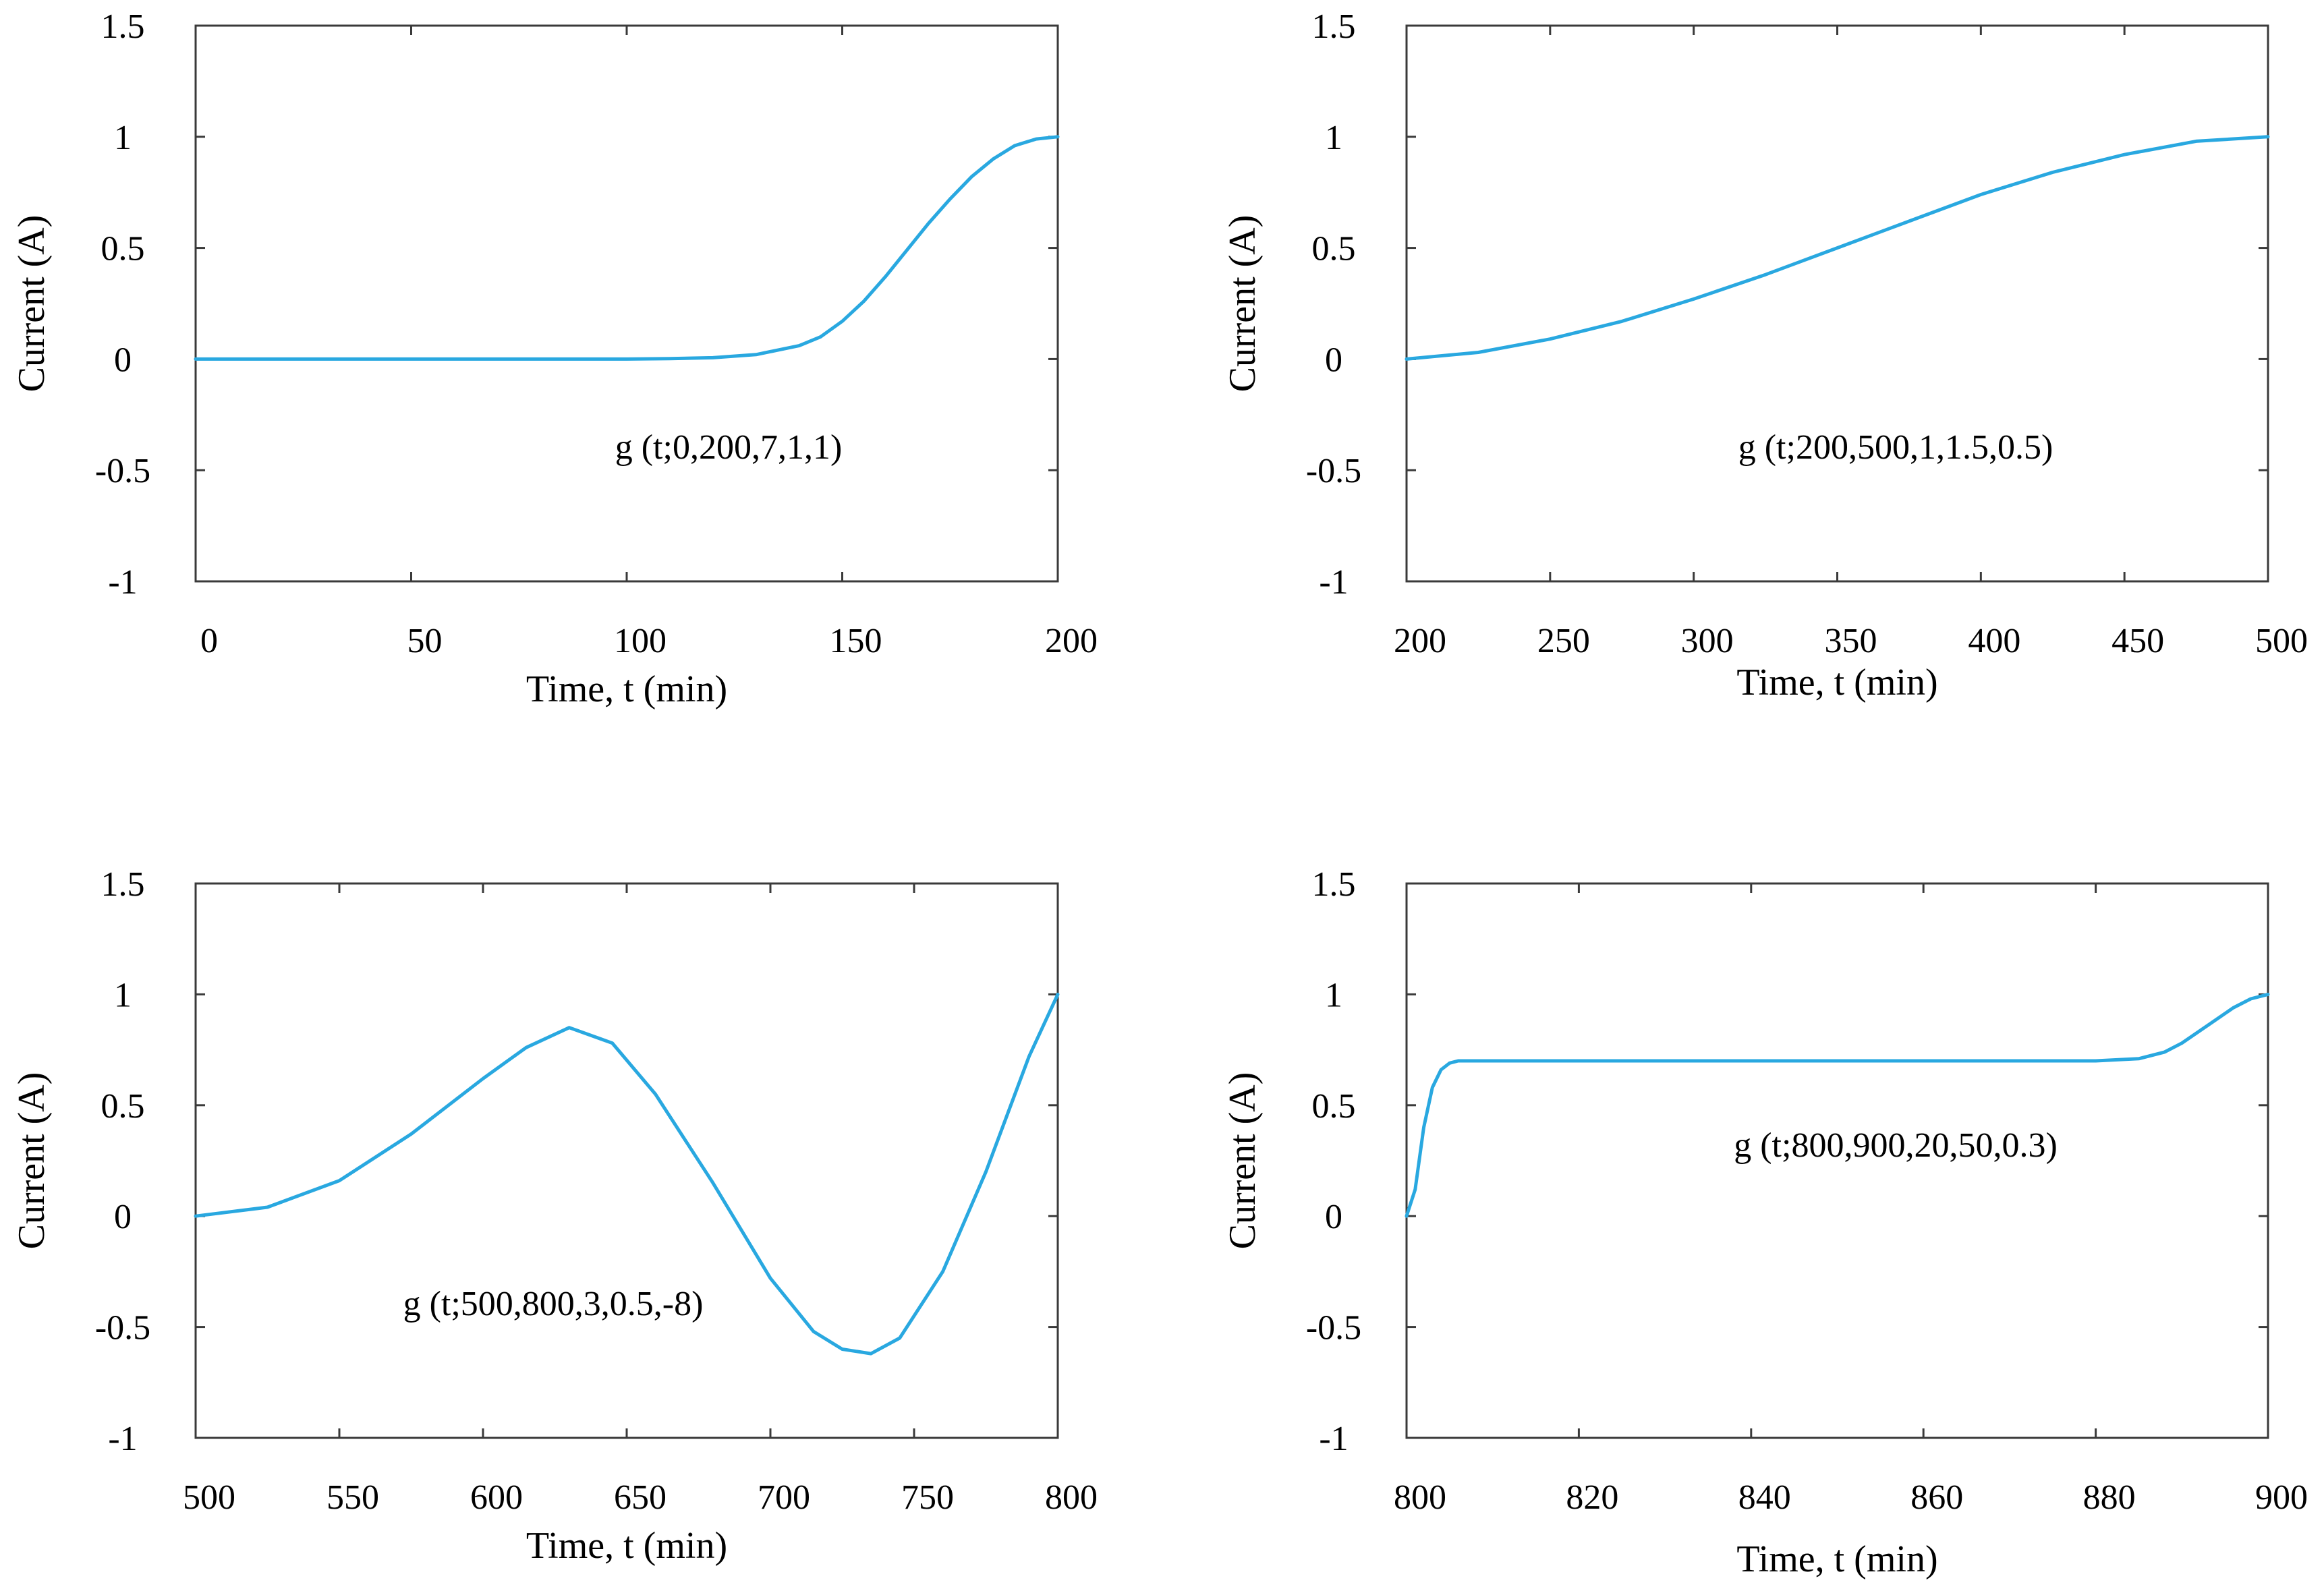  Describe the element at coordinates (1071, 641) in the screenshot. I see `x-tick-label-1: 200` at that location.